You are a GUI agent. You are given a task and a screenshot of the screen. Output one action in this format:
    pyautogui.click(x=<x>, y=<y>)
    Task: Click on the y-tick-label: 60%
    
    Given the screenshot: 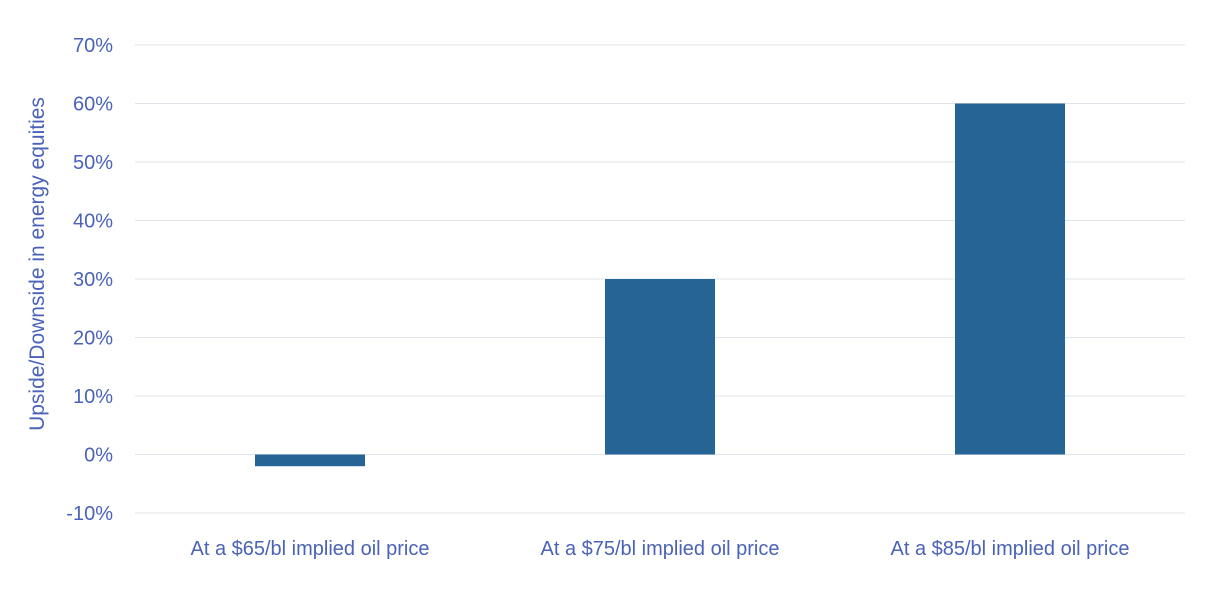 What is the action you would take?
    pyautogui.click(x=93, y=105)
    